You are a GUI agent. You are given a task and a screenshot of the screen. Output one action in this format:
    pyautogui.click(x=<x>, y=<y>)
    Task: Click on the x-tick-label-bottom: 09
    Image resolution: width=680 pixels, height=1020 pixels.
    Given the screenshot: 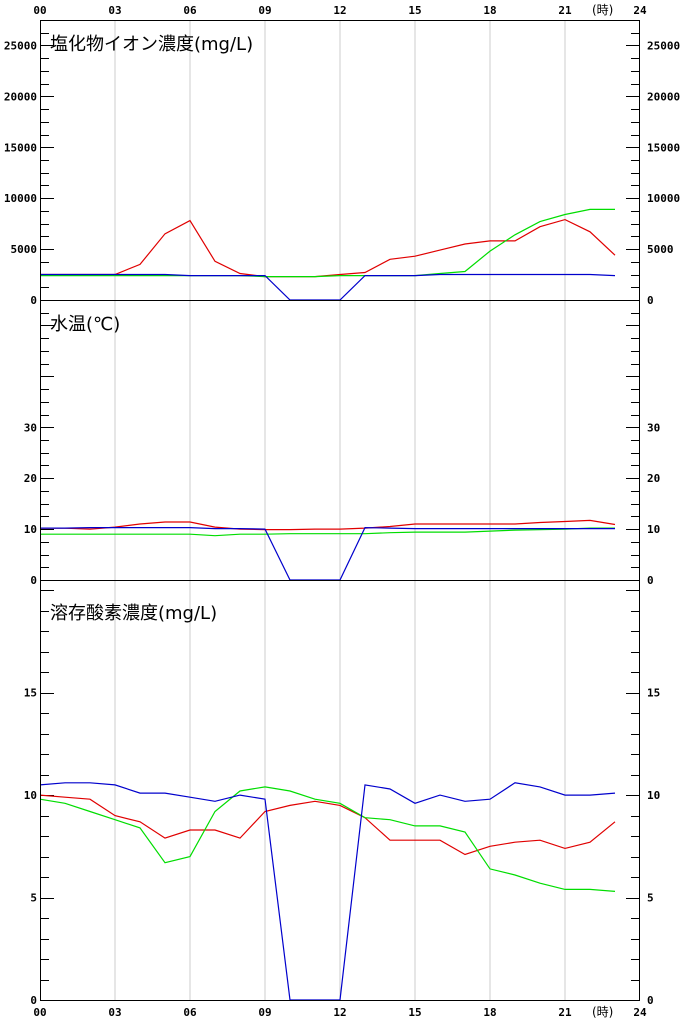 What is the action you would take?
    pyautogui.click(x=264, y=1012)
    